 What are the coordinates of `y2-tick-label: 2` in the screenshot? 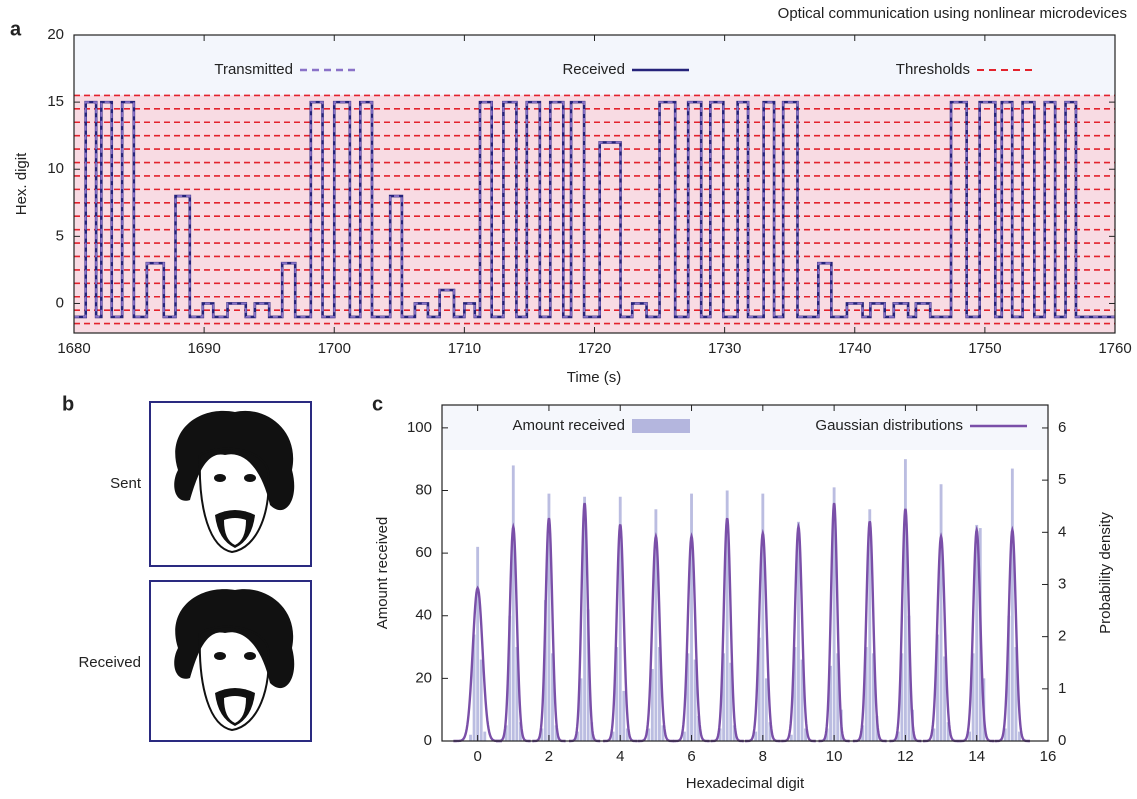 It's located at (1062, 636).